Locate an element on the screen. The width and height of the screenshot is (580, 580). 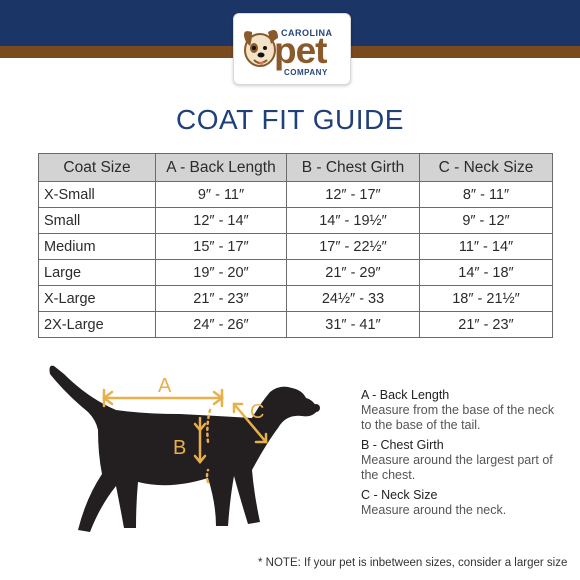
size-cell: 2X-Large is located at coordinates (97, 324).